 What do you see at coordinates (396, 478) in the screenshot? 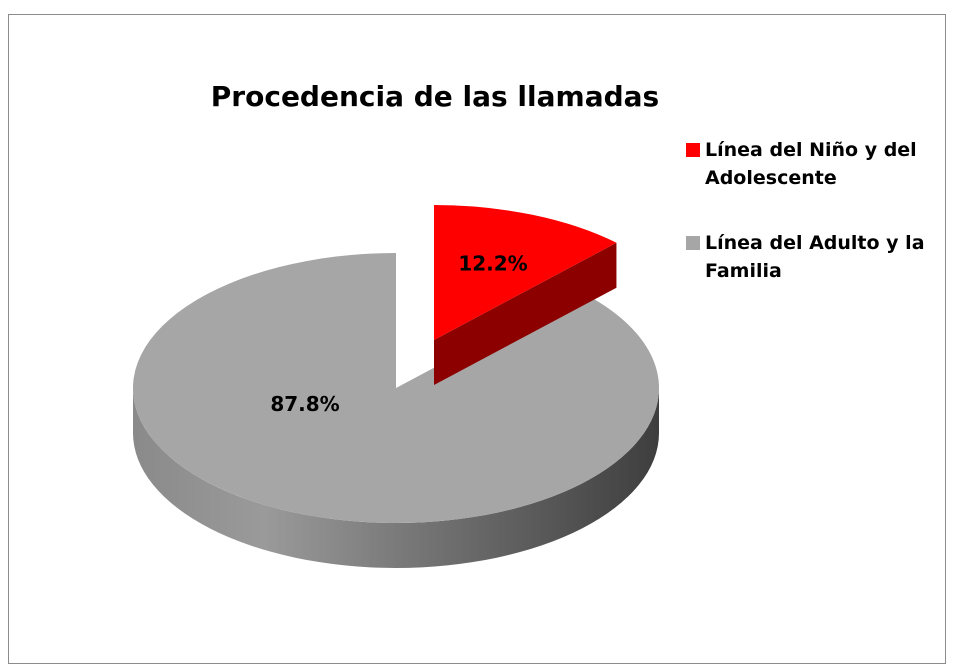
I see `slice-side` at bounding box center [396, 478].